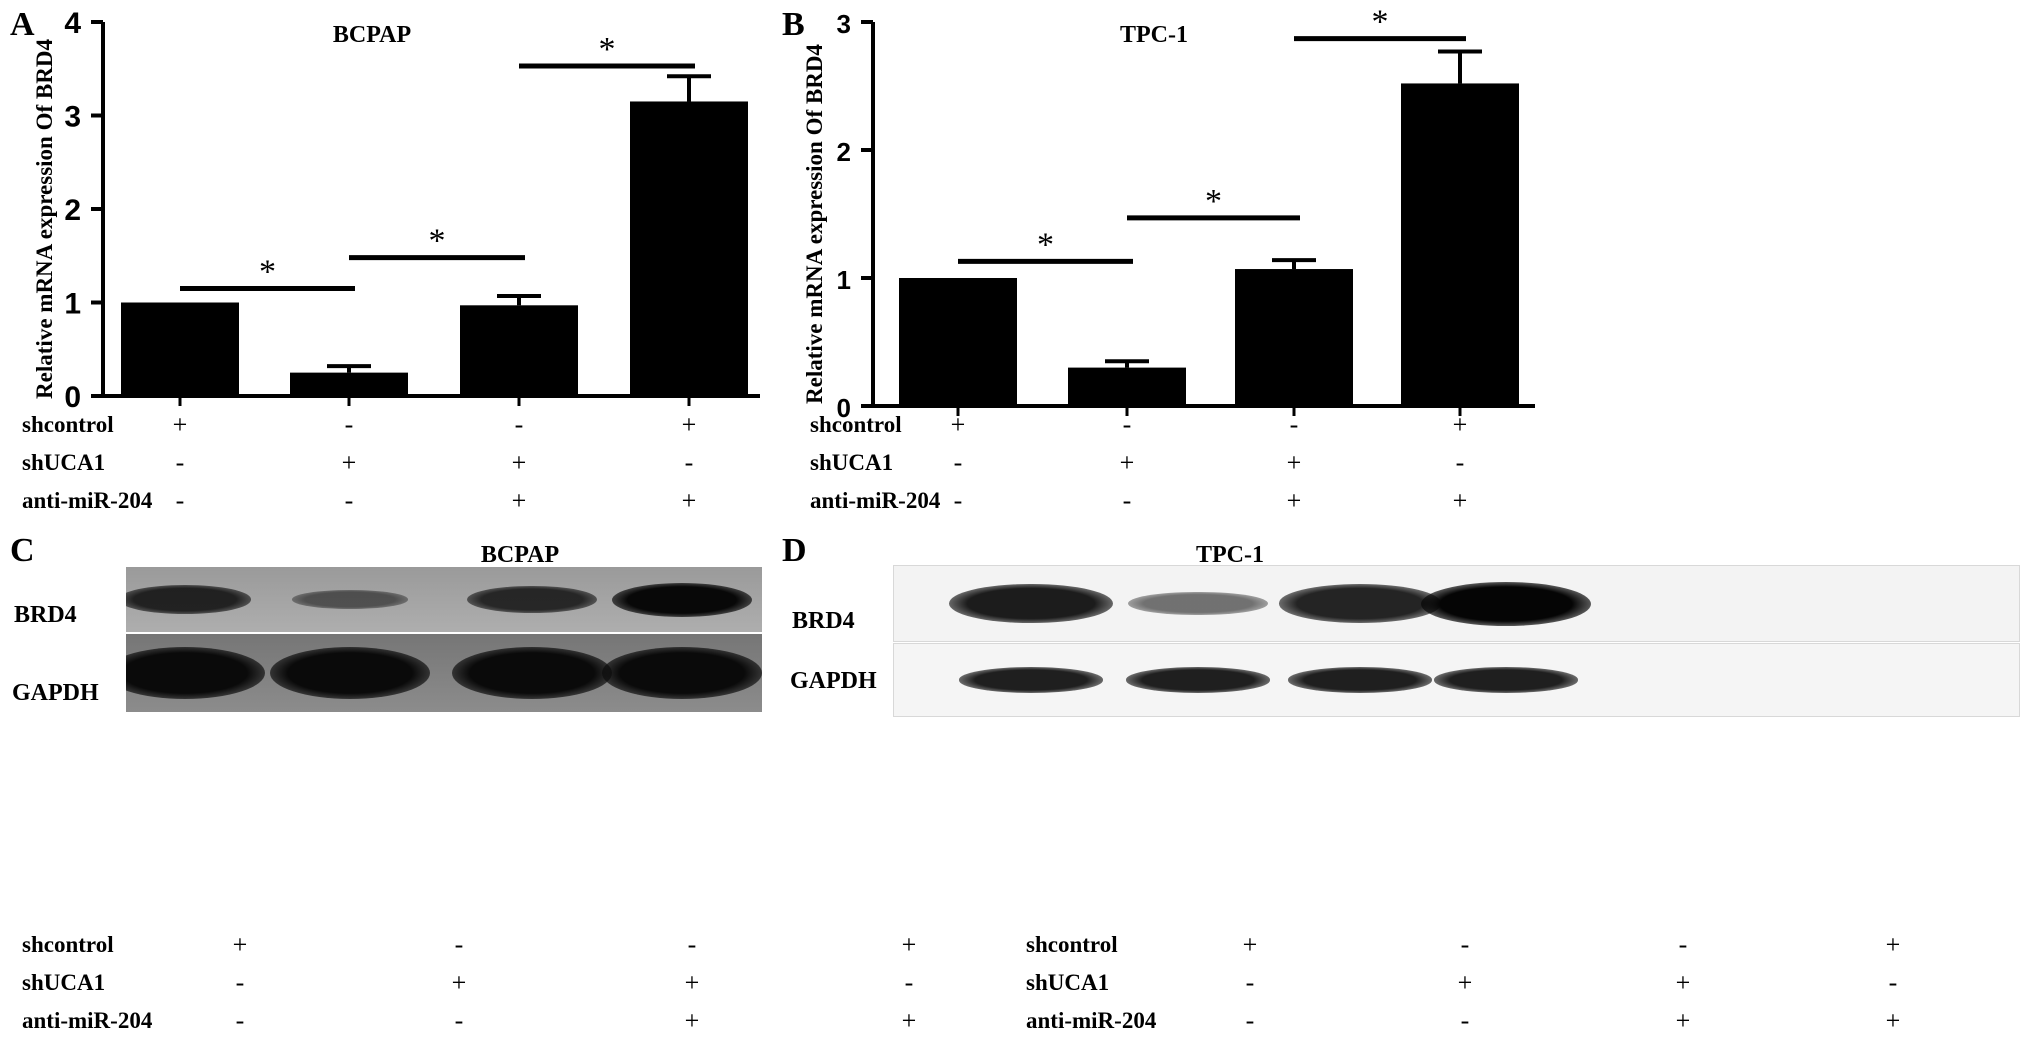  Describe the element at coordinates (793, 24) in the screenshot. I see `panel-letter-b: B` at that location.